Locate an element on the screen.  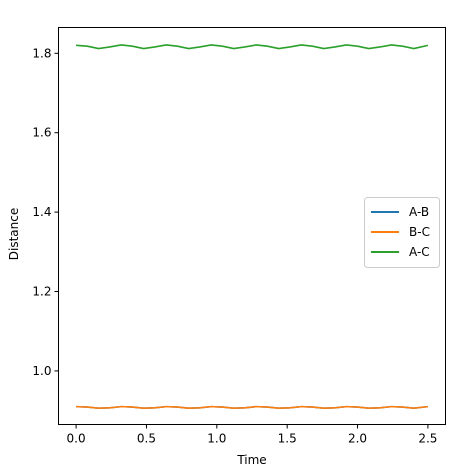
x-tick-label: 1.5 is located at coordinates (287, 439).